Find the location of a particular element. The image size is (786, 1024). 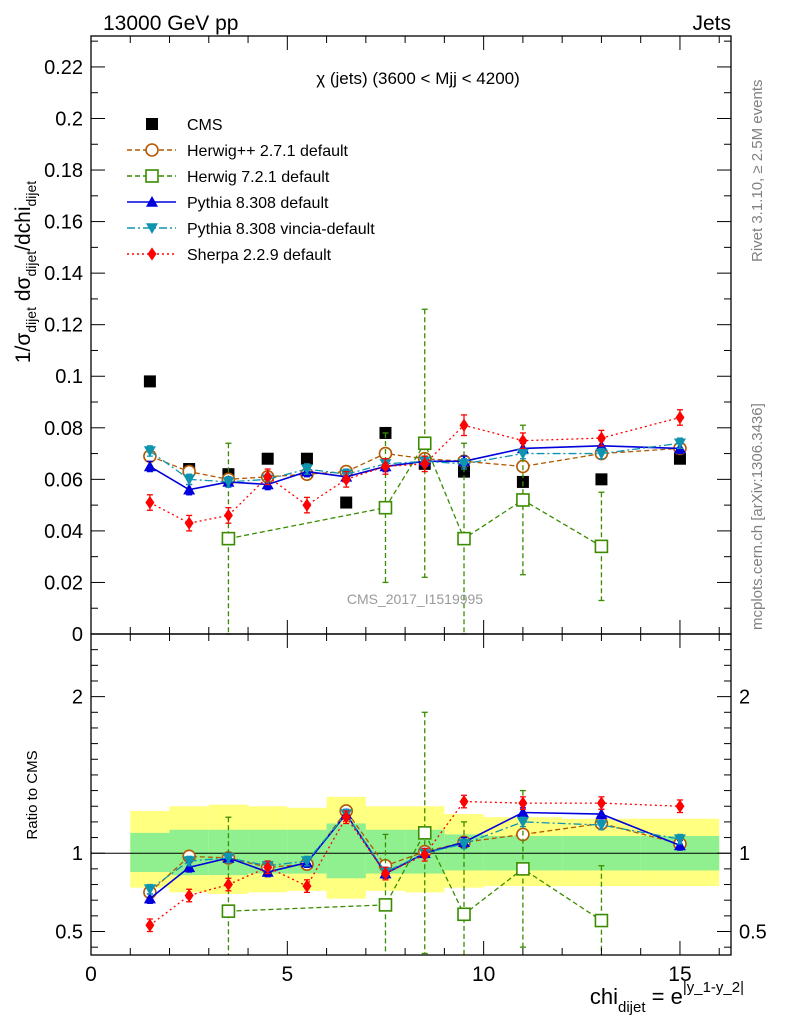

y-tick-label: 0.04 is located at coordinates (63, 532).